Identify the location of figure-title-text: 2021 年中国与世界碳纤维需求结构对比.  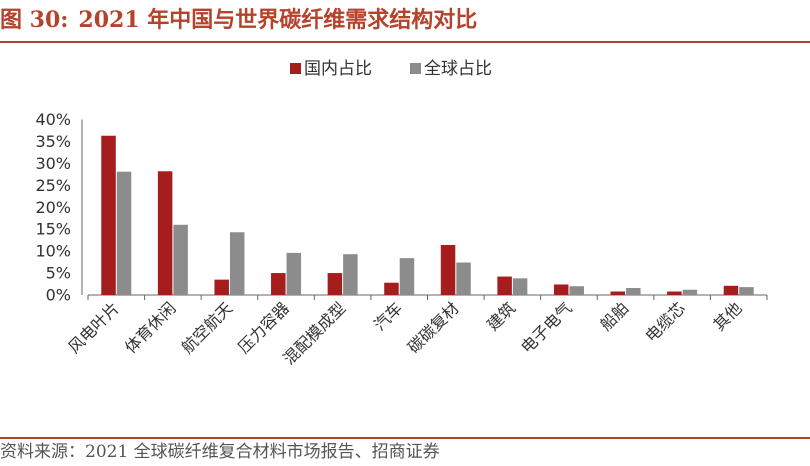
(278, 20).